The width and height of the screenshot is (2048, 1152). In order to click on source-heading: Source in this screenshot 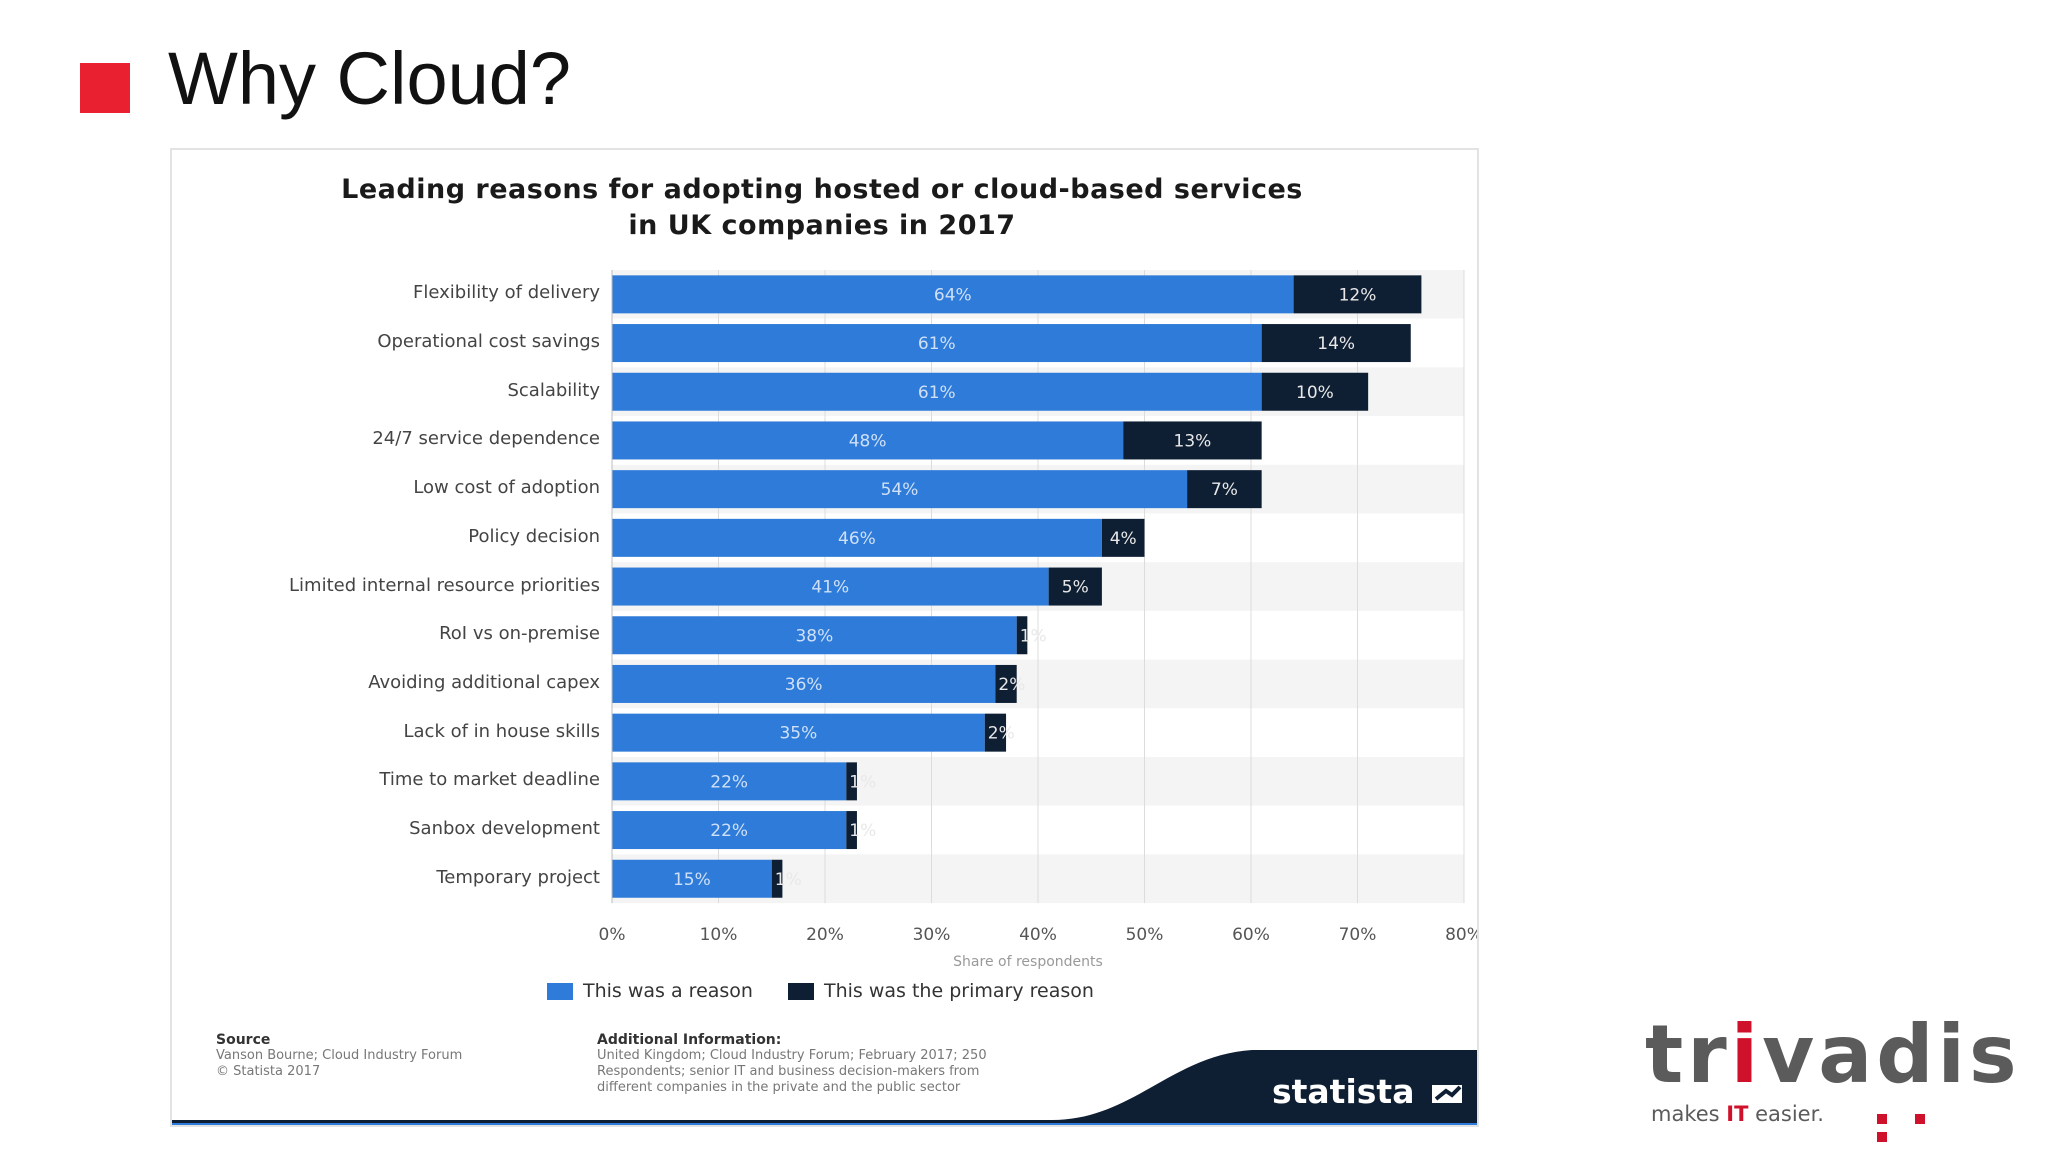, I will do `click(243, 1040)`.